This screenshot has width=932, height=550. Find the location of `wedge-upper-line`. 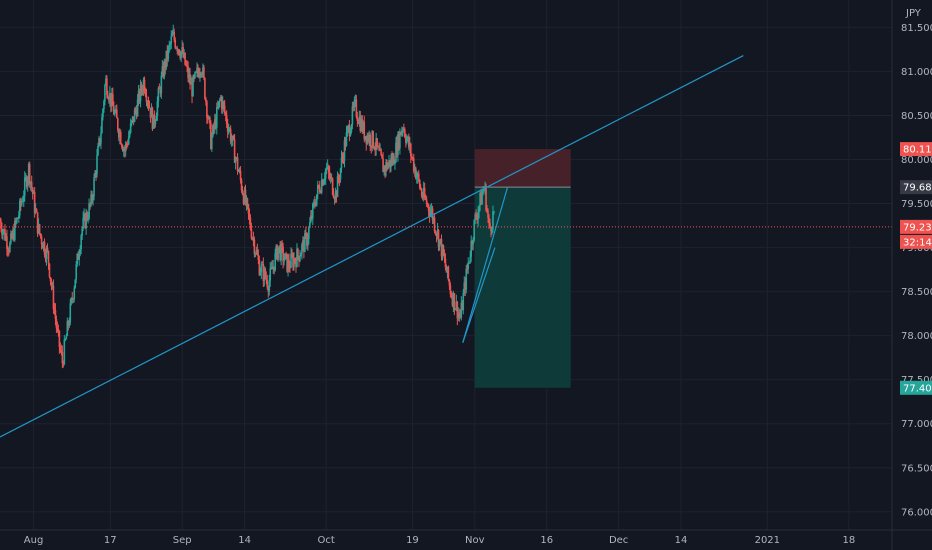

wedge-upper-line is located at coordinates (485, 265).